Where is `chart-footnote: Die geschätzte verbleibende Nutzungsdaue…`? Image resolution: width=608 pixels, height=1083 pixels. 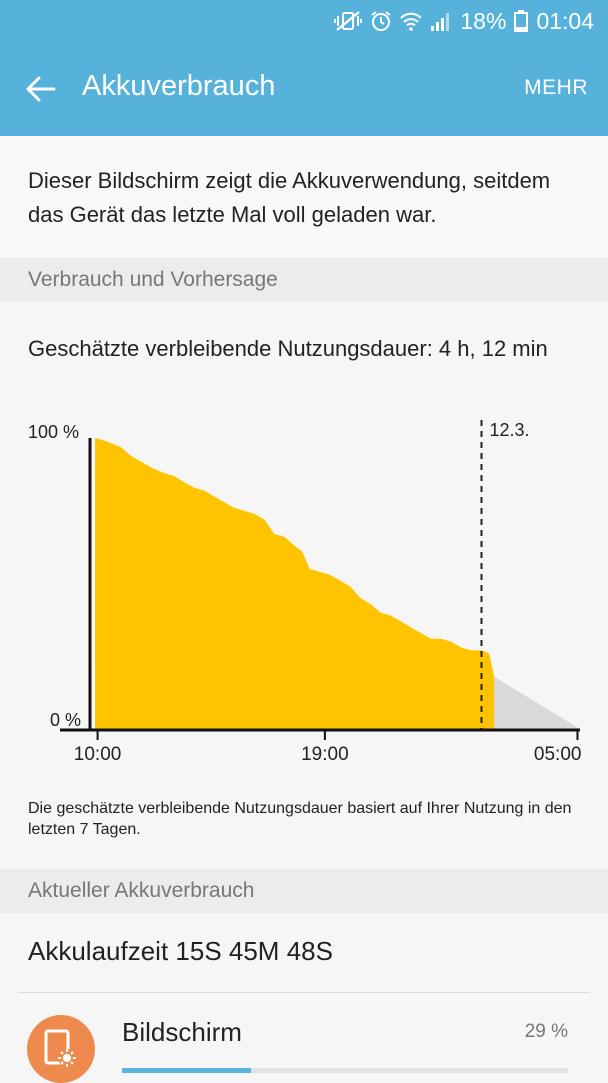
chart-footnote: Die geschätzte verbleibende Nutzungsdaue… is located at coordinates (300, 819).